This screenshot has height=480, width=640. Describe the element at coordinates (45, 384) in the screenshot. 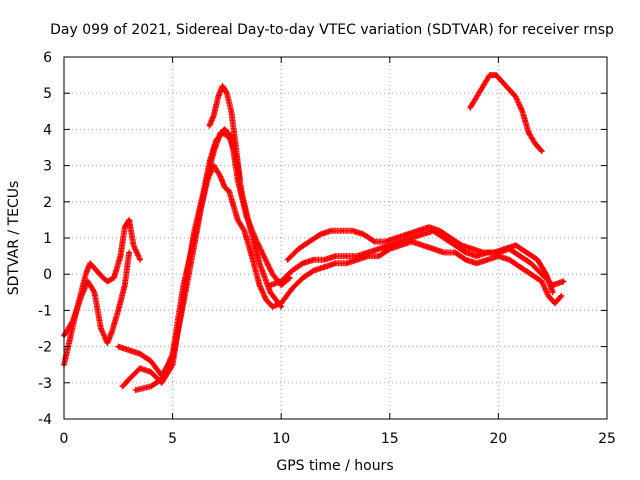

I see `y-tick-label: -3` at that location.